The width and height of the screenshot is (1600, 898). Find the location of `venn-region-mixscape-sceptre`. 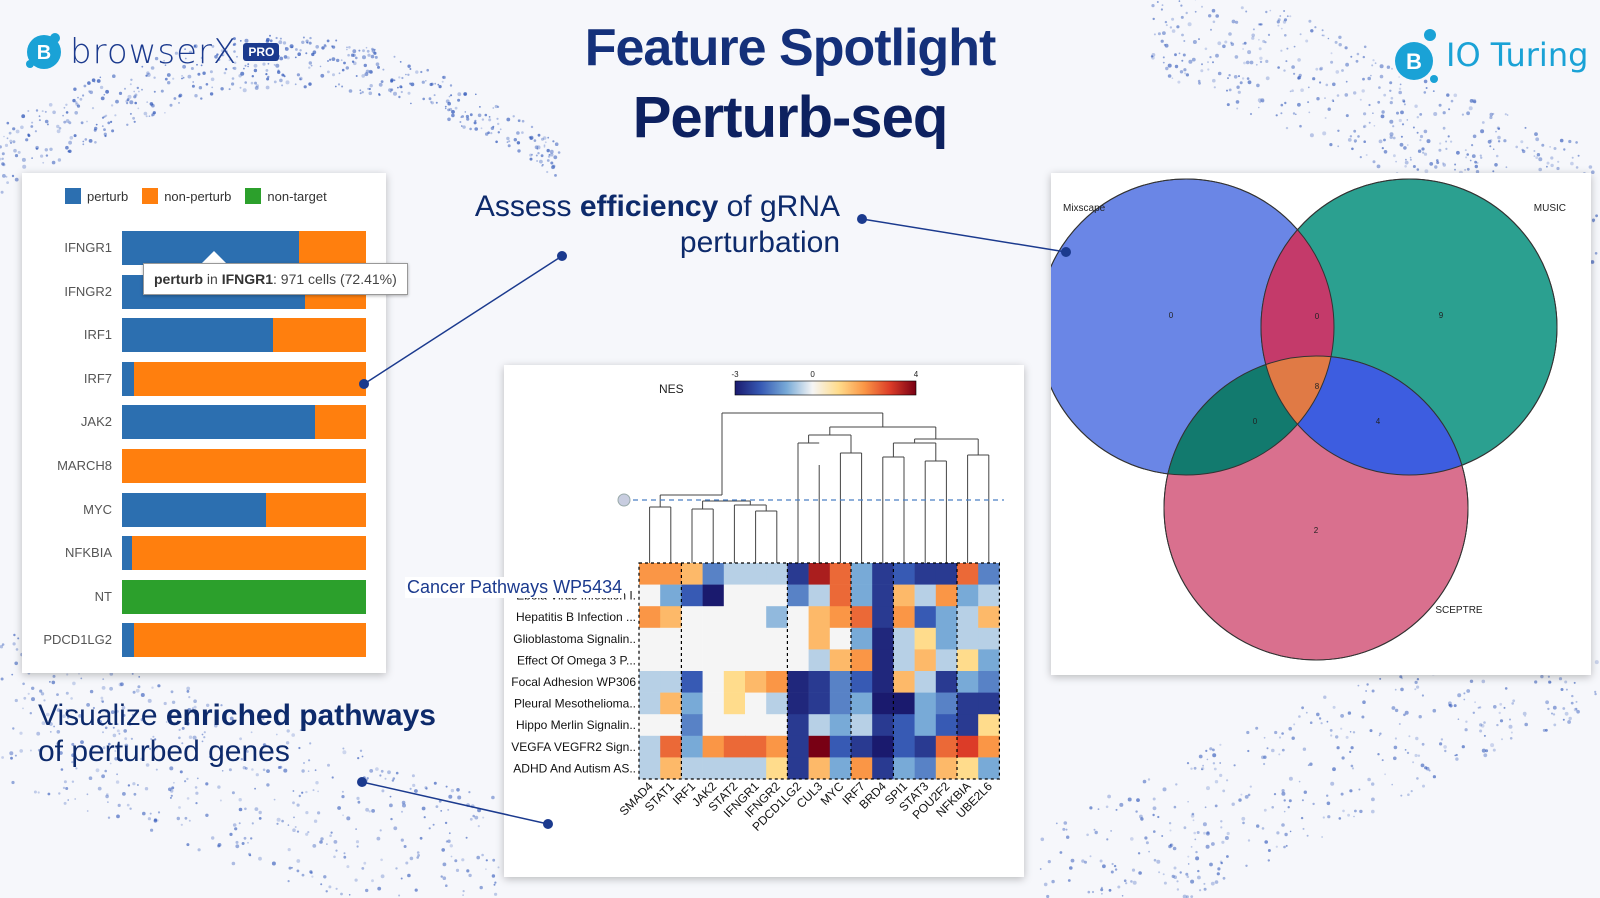

venn-region-mixscape-sceptre is located at coordinates (1316, 508).